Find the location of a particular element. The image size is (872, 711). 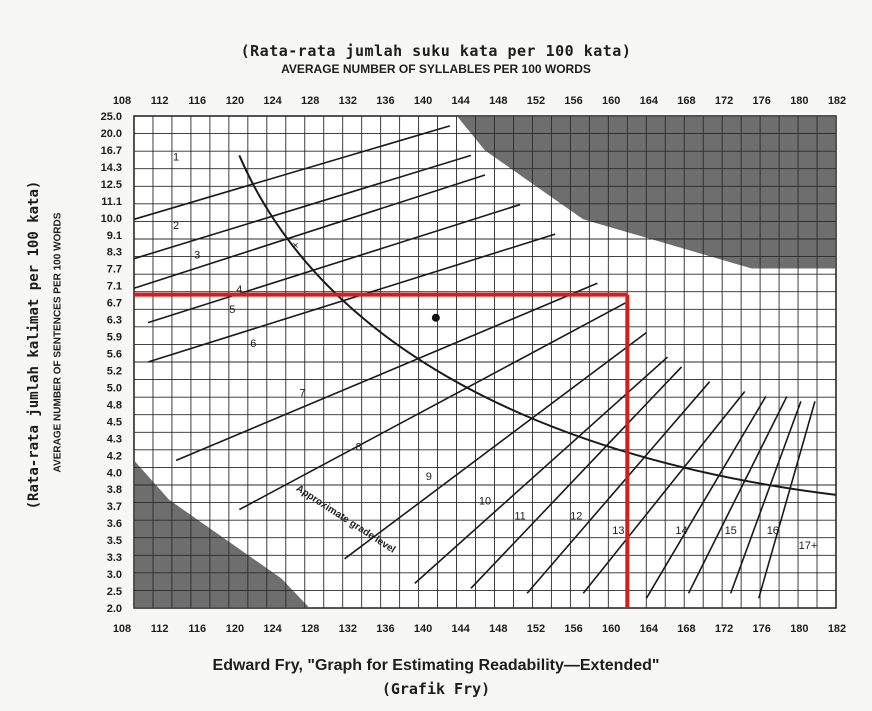

grade-label: 4 is located at coordinates (239, 290).